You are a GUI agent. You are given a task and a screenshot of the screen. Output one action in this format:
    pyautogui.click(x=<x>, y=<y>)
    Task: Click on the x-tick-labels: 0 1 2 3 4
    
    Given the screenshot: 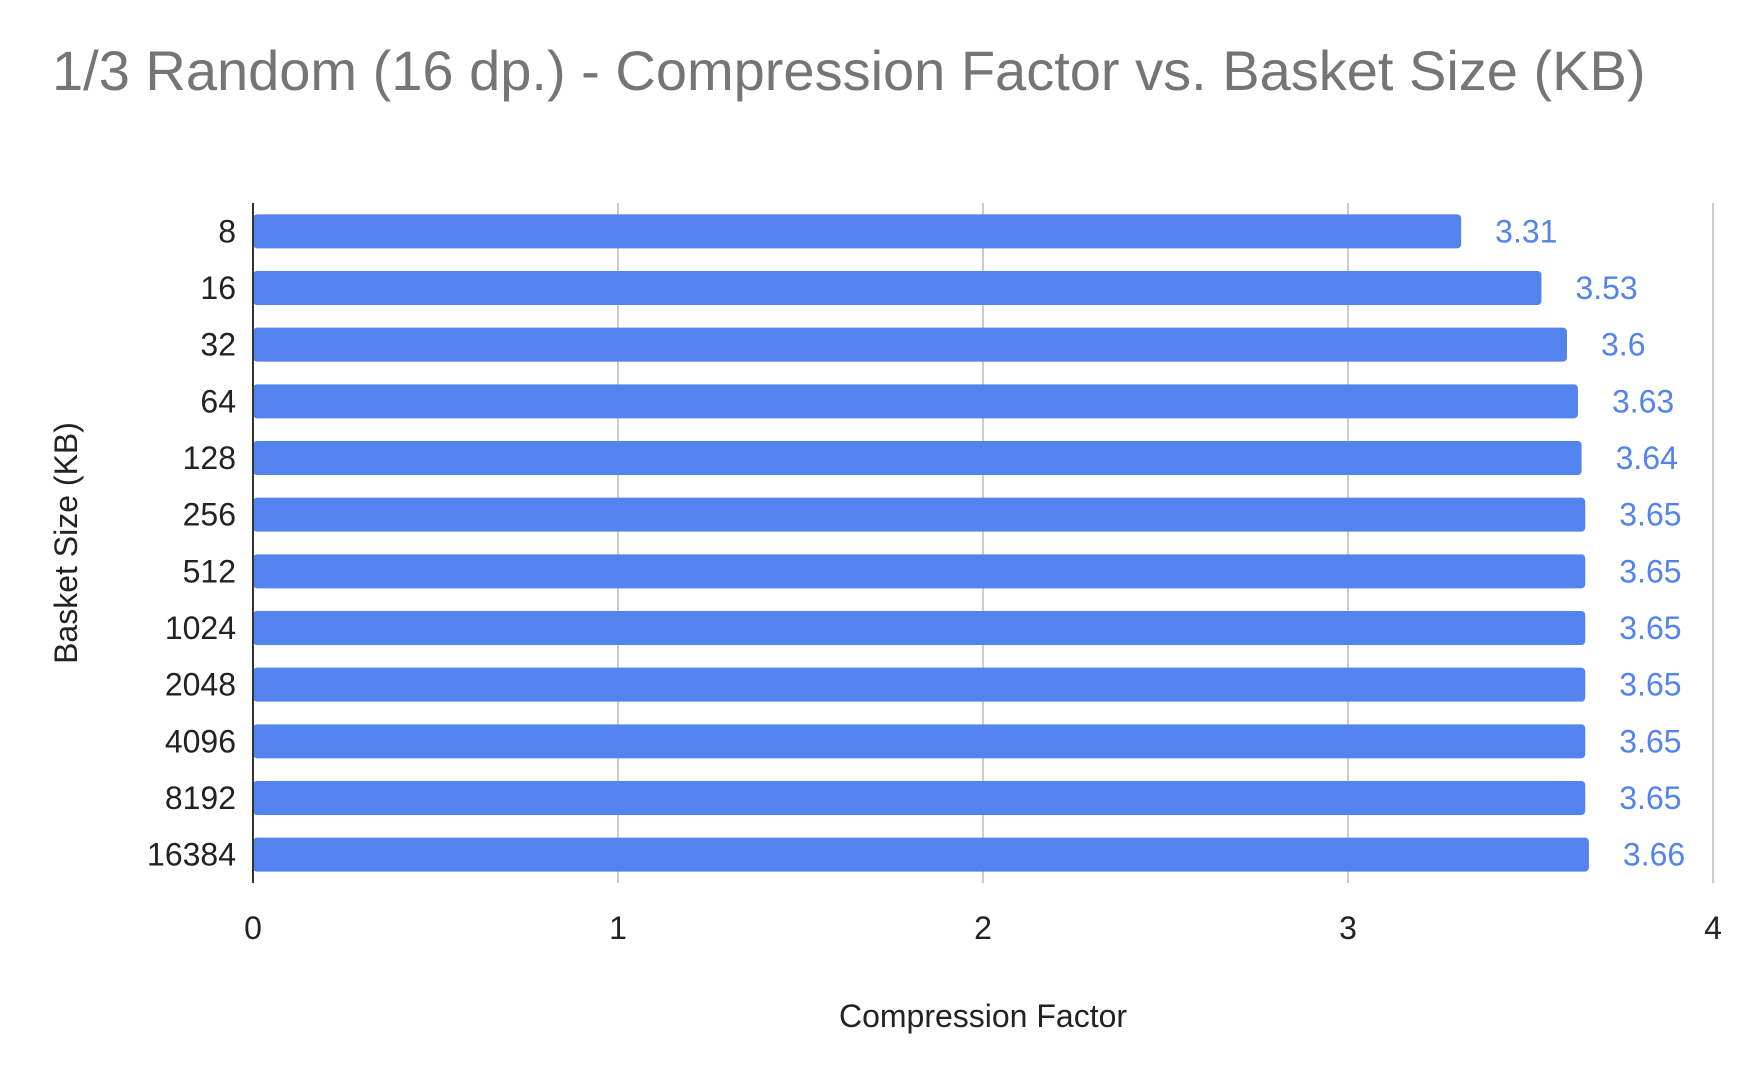 What is the action you would take?
    pyautogui.click(x=983, y=928)
    